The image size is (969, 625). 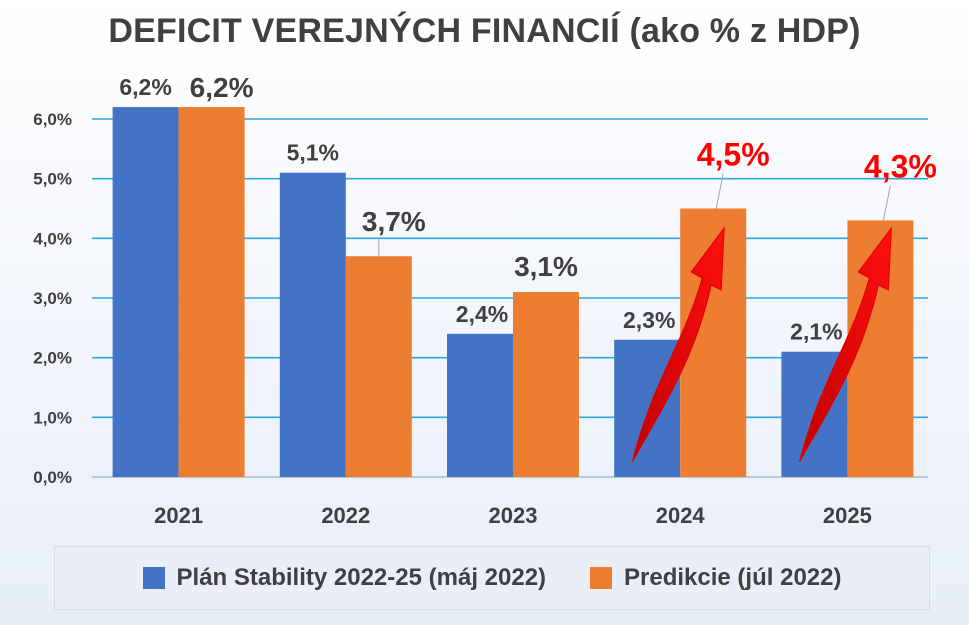 What do you see at coordinates (900, 166) in the screenshot?
I see `data-label: 4,3%` at bounding box center [900, 166].